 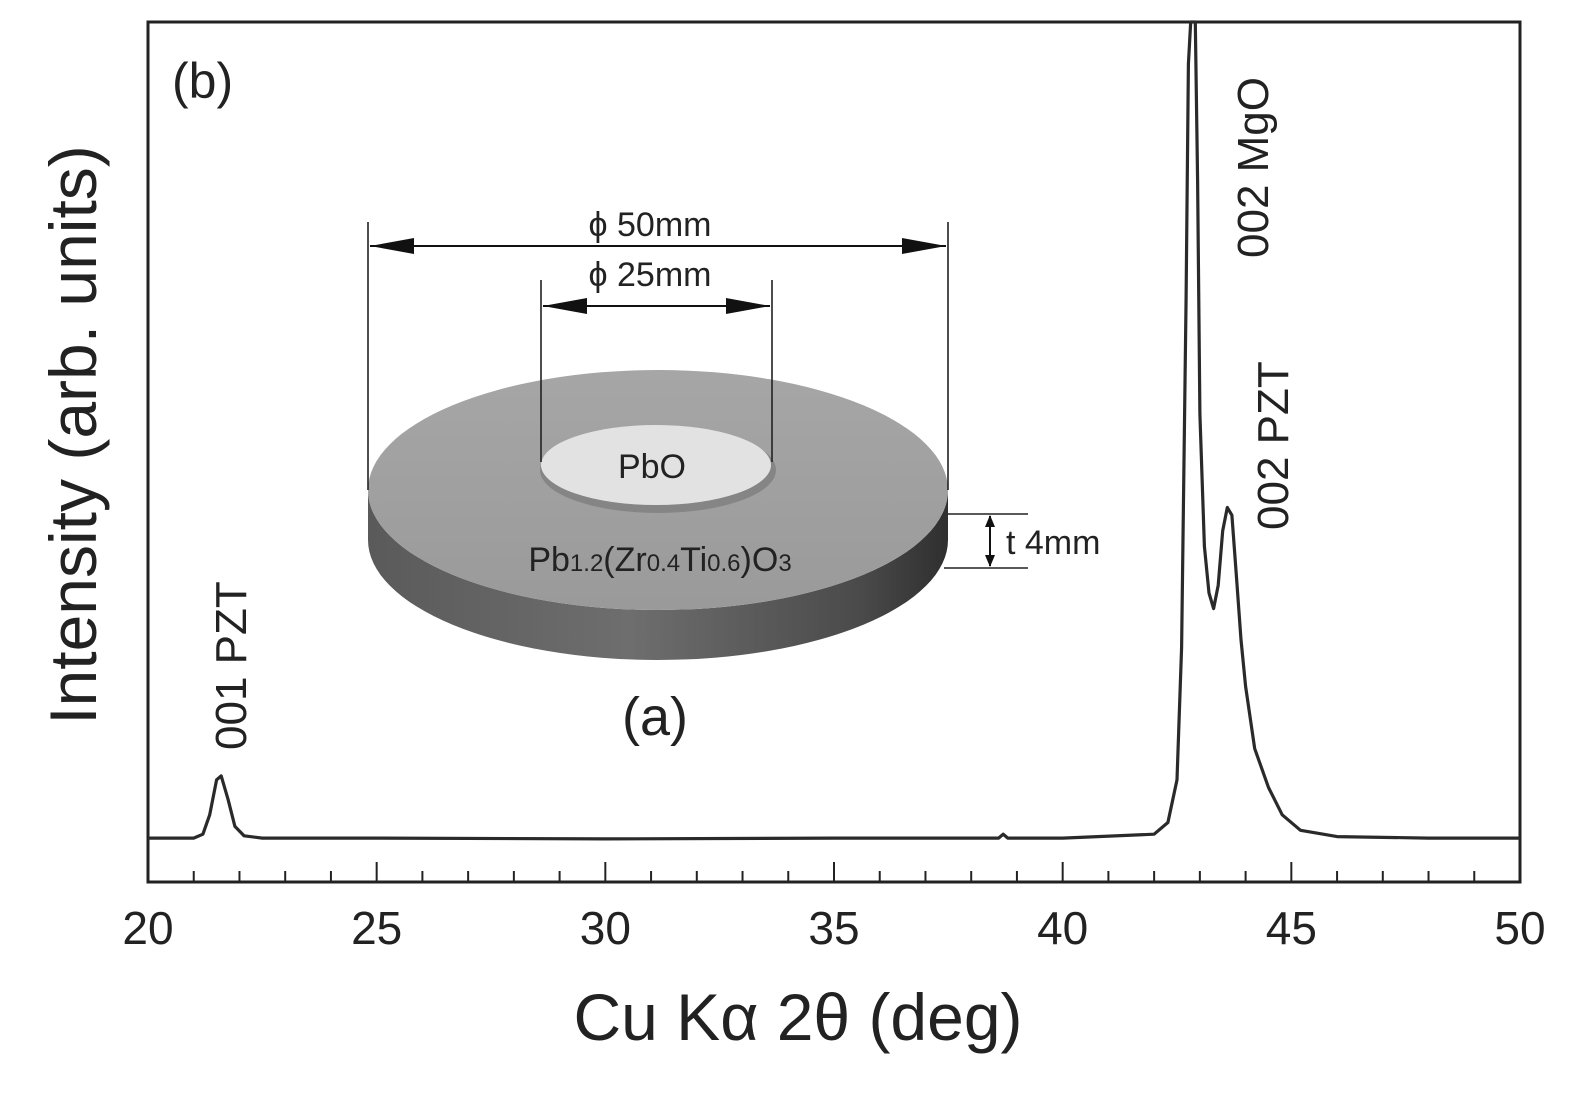 What do you see at coordinates (760, 560) in the screenshot?
I see `target-part-o: )O` at bounding box center [760, 560].